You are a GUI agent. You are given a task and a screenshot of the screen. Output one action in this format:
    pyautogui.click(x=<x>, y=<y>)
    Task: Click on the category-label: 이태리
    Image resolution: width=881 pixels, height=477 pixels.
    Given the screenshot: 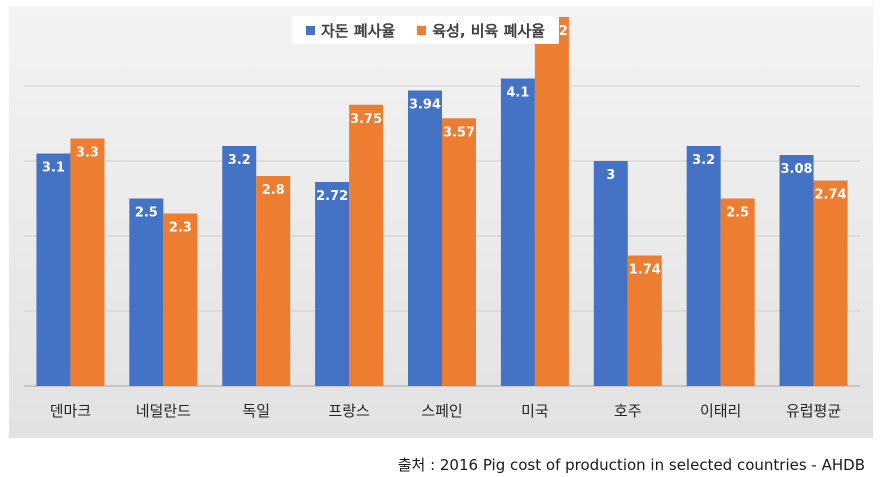 What is the action you would take?
    pyautogui.click(x=720, y=411)
    